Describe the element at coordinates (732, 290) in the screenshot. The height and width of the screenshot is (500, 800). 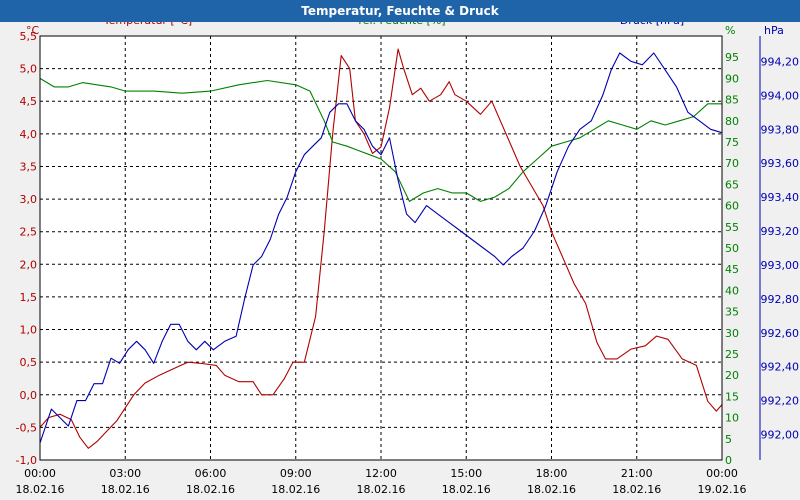
I see `y-tick-label-humidity: 40` at that location.